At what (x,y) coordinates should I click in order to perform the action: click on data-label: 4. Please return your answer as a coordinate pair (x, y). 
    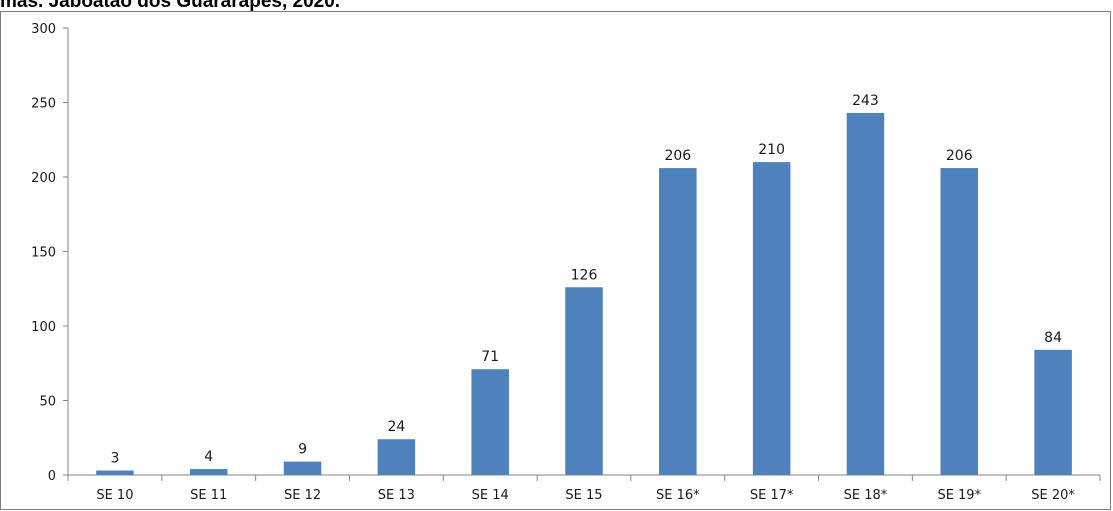
    Looking at the image, I should click on (208, 457).